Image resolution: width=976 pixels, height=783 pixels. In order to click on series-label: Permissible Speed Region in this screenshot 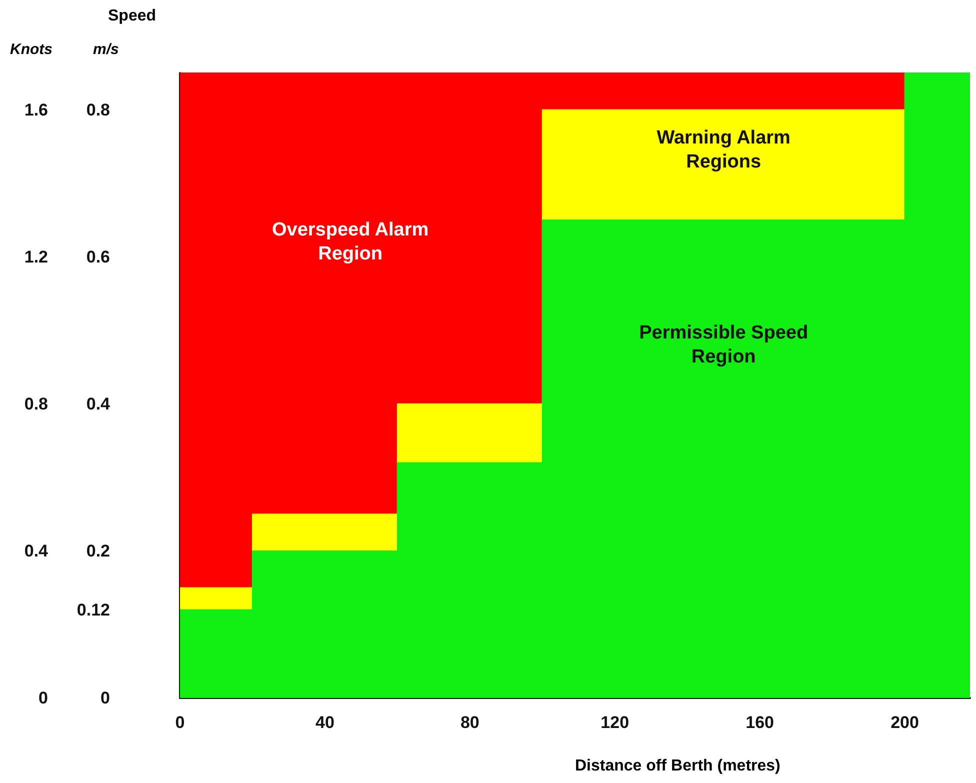, I will do `click(723, 345)`.